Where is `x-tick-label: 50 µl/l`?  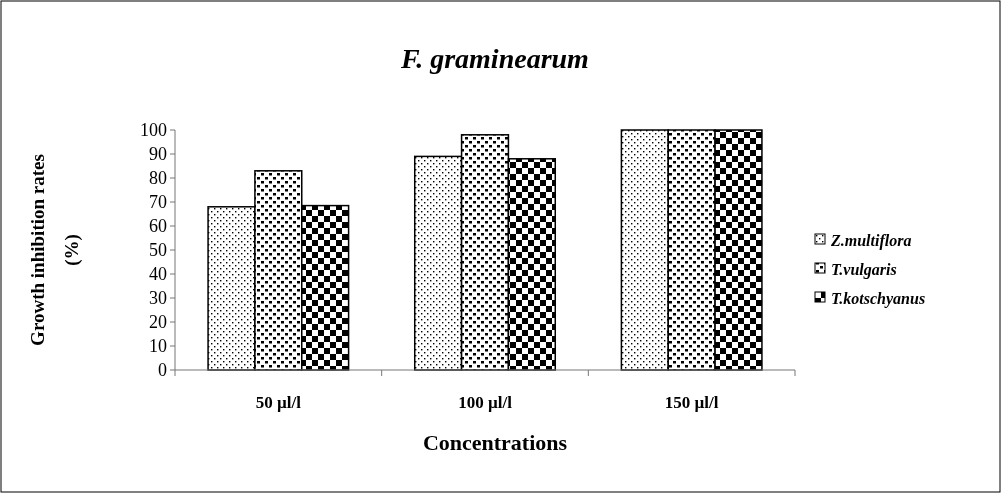 x-tick-label: 50 µl/l is located at coordinates (278, 402).